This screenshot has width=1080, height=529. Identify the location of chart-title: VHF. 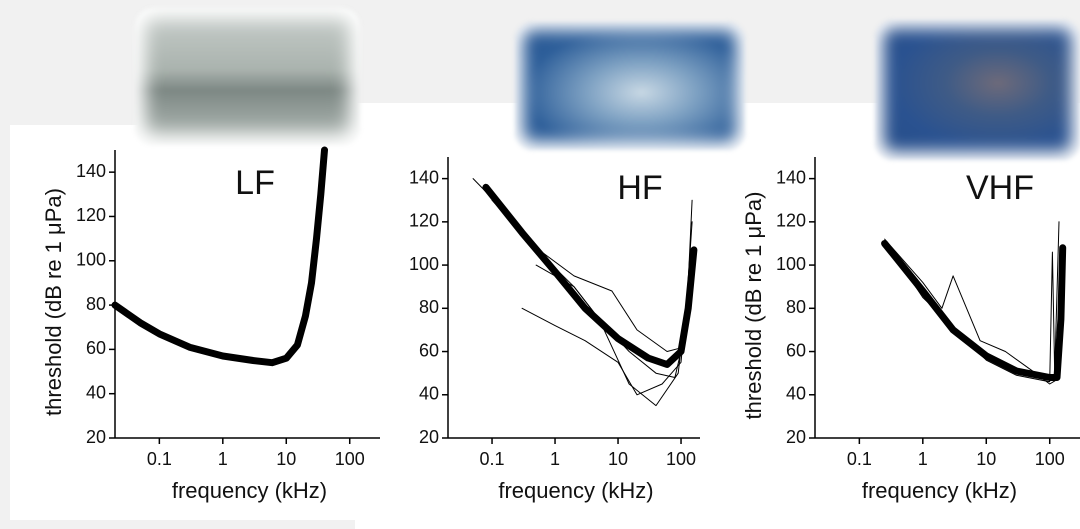
(1000, 188).